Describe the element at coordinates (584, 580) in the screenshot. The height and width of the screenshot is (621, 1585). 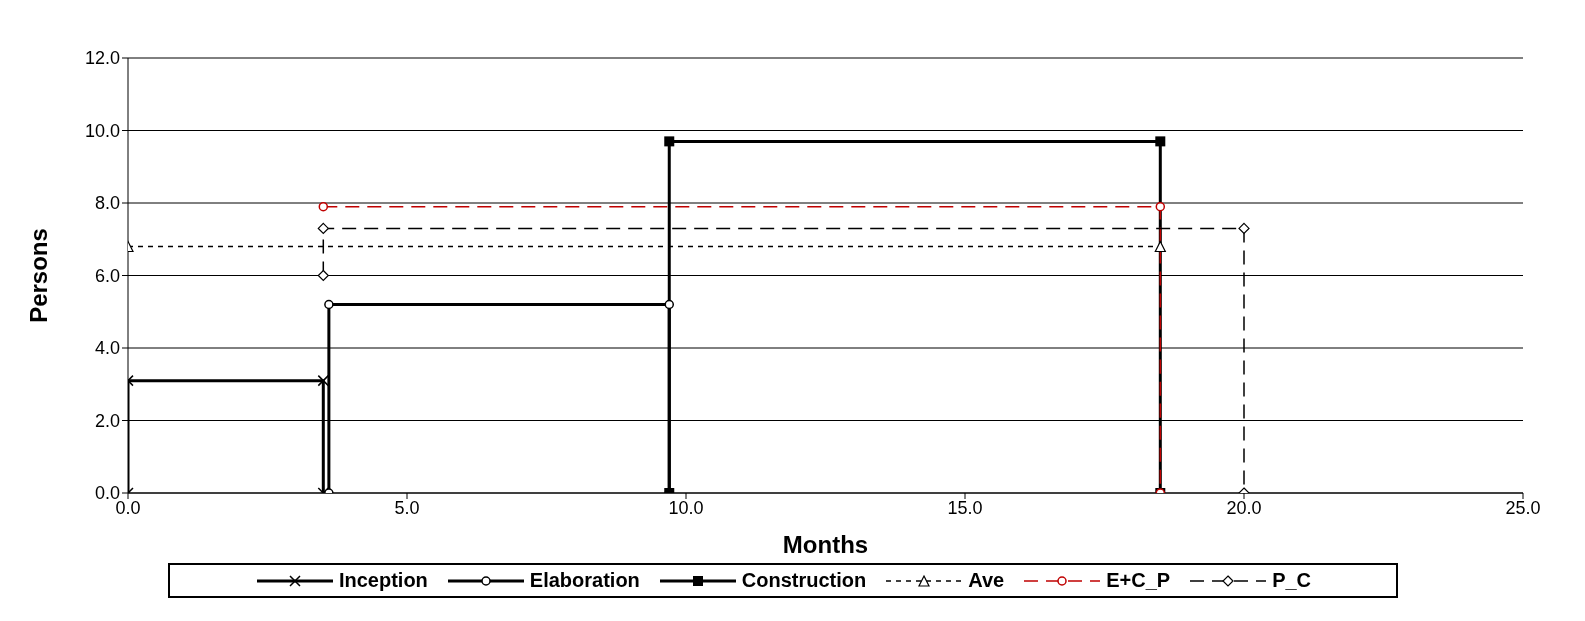
I see `legend-label: Elaboration` at that location.